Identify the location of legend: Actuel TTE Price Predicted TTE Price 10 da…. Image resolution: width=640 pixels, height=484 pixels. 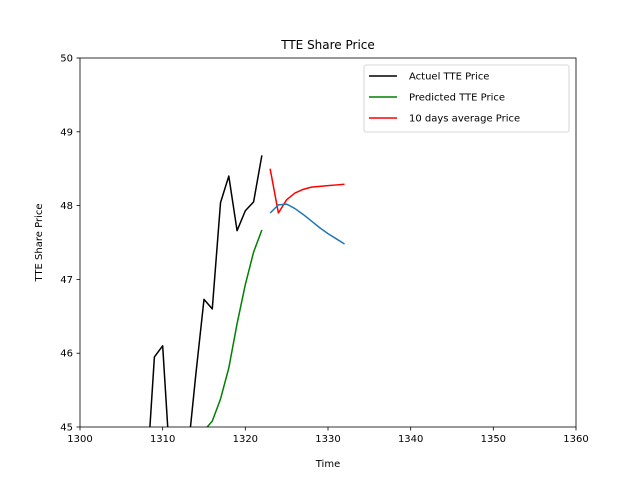
(466, 98).